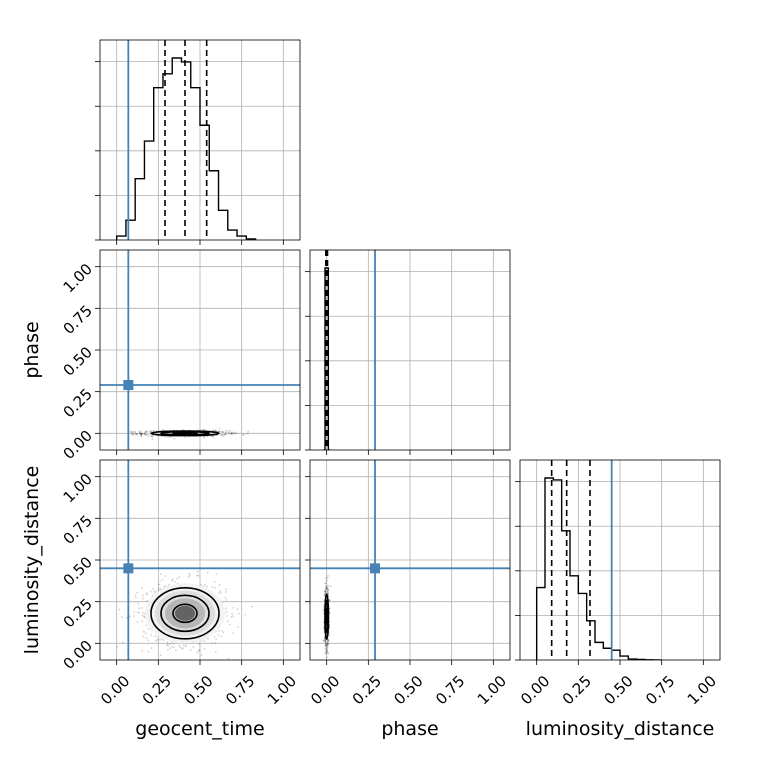 The width and height of the screenshot is (760, 760). I want to click on x-axis-label-luminosity_distance: luminosity_distance, so click(620, 729).